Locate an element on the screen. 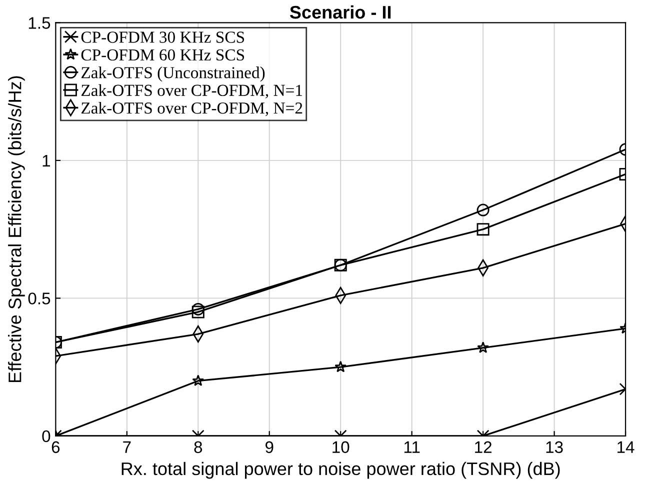 This screenshot has height=504, width=655. x-tick-label: 9 is located at coordinates (270, 447).